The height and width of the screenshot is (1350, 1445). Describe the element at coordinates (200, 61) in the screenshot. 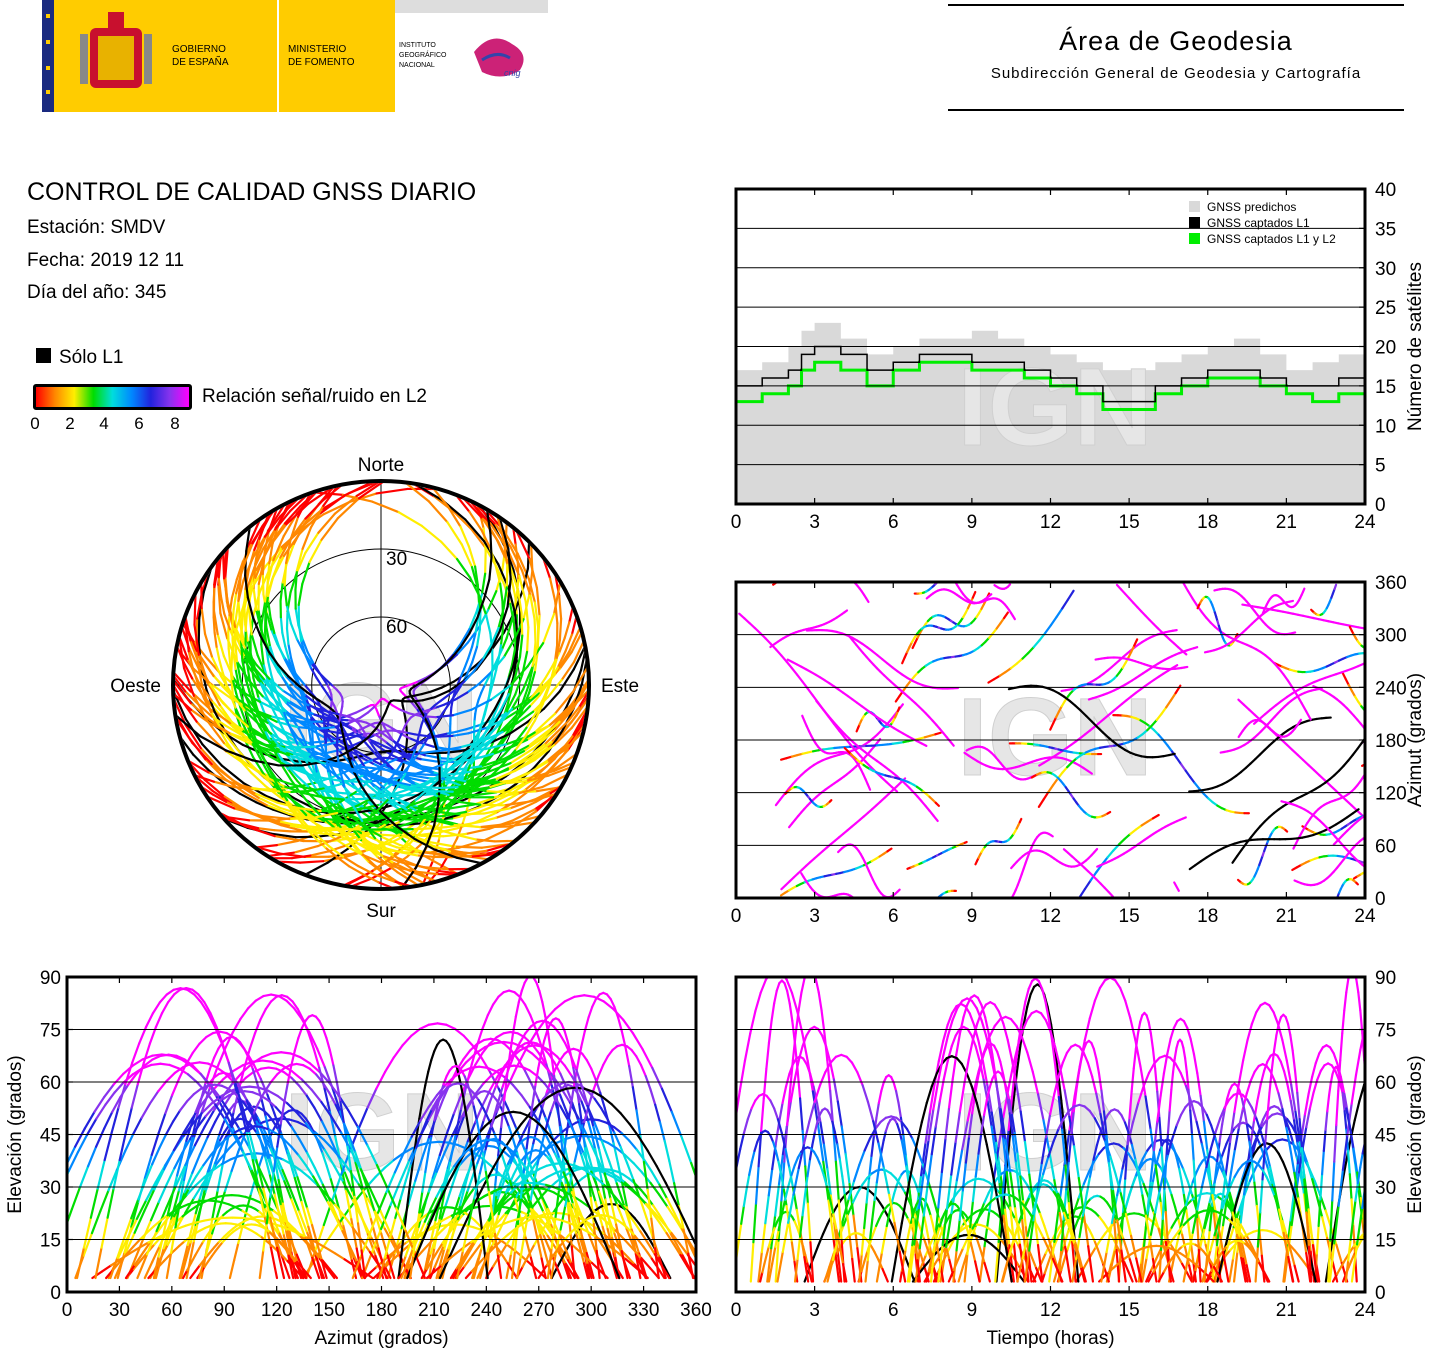

I see `gov-line2: DE ESPAÑA` at that location.